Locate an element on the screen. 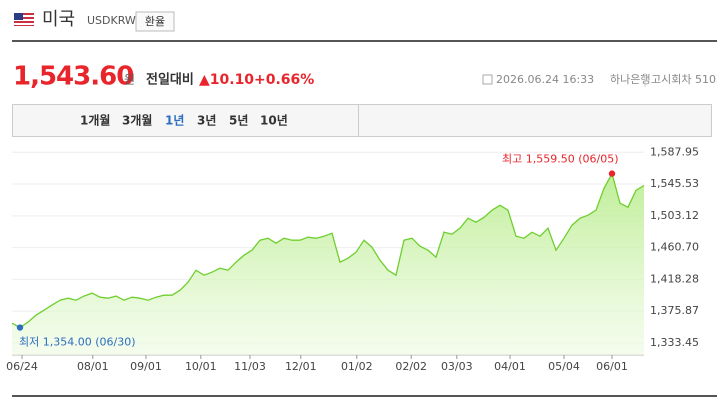 This screenshot has height=407, width=717. change: ▲10.10 is located at coordinates (226, 80).